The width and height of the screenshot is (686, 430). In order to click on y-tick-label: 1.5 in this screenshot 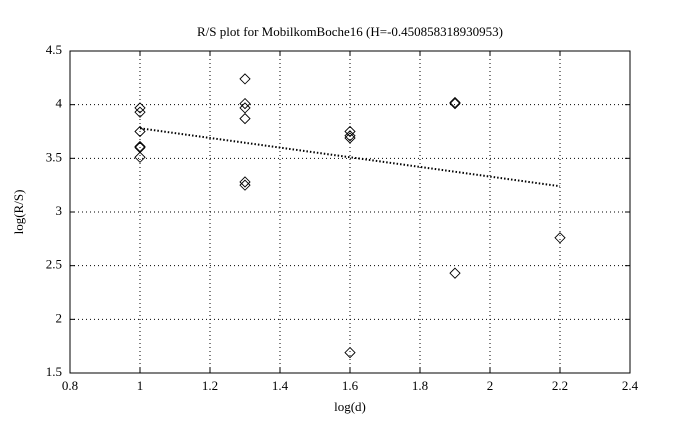, I will do `click(54, 371)`.